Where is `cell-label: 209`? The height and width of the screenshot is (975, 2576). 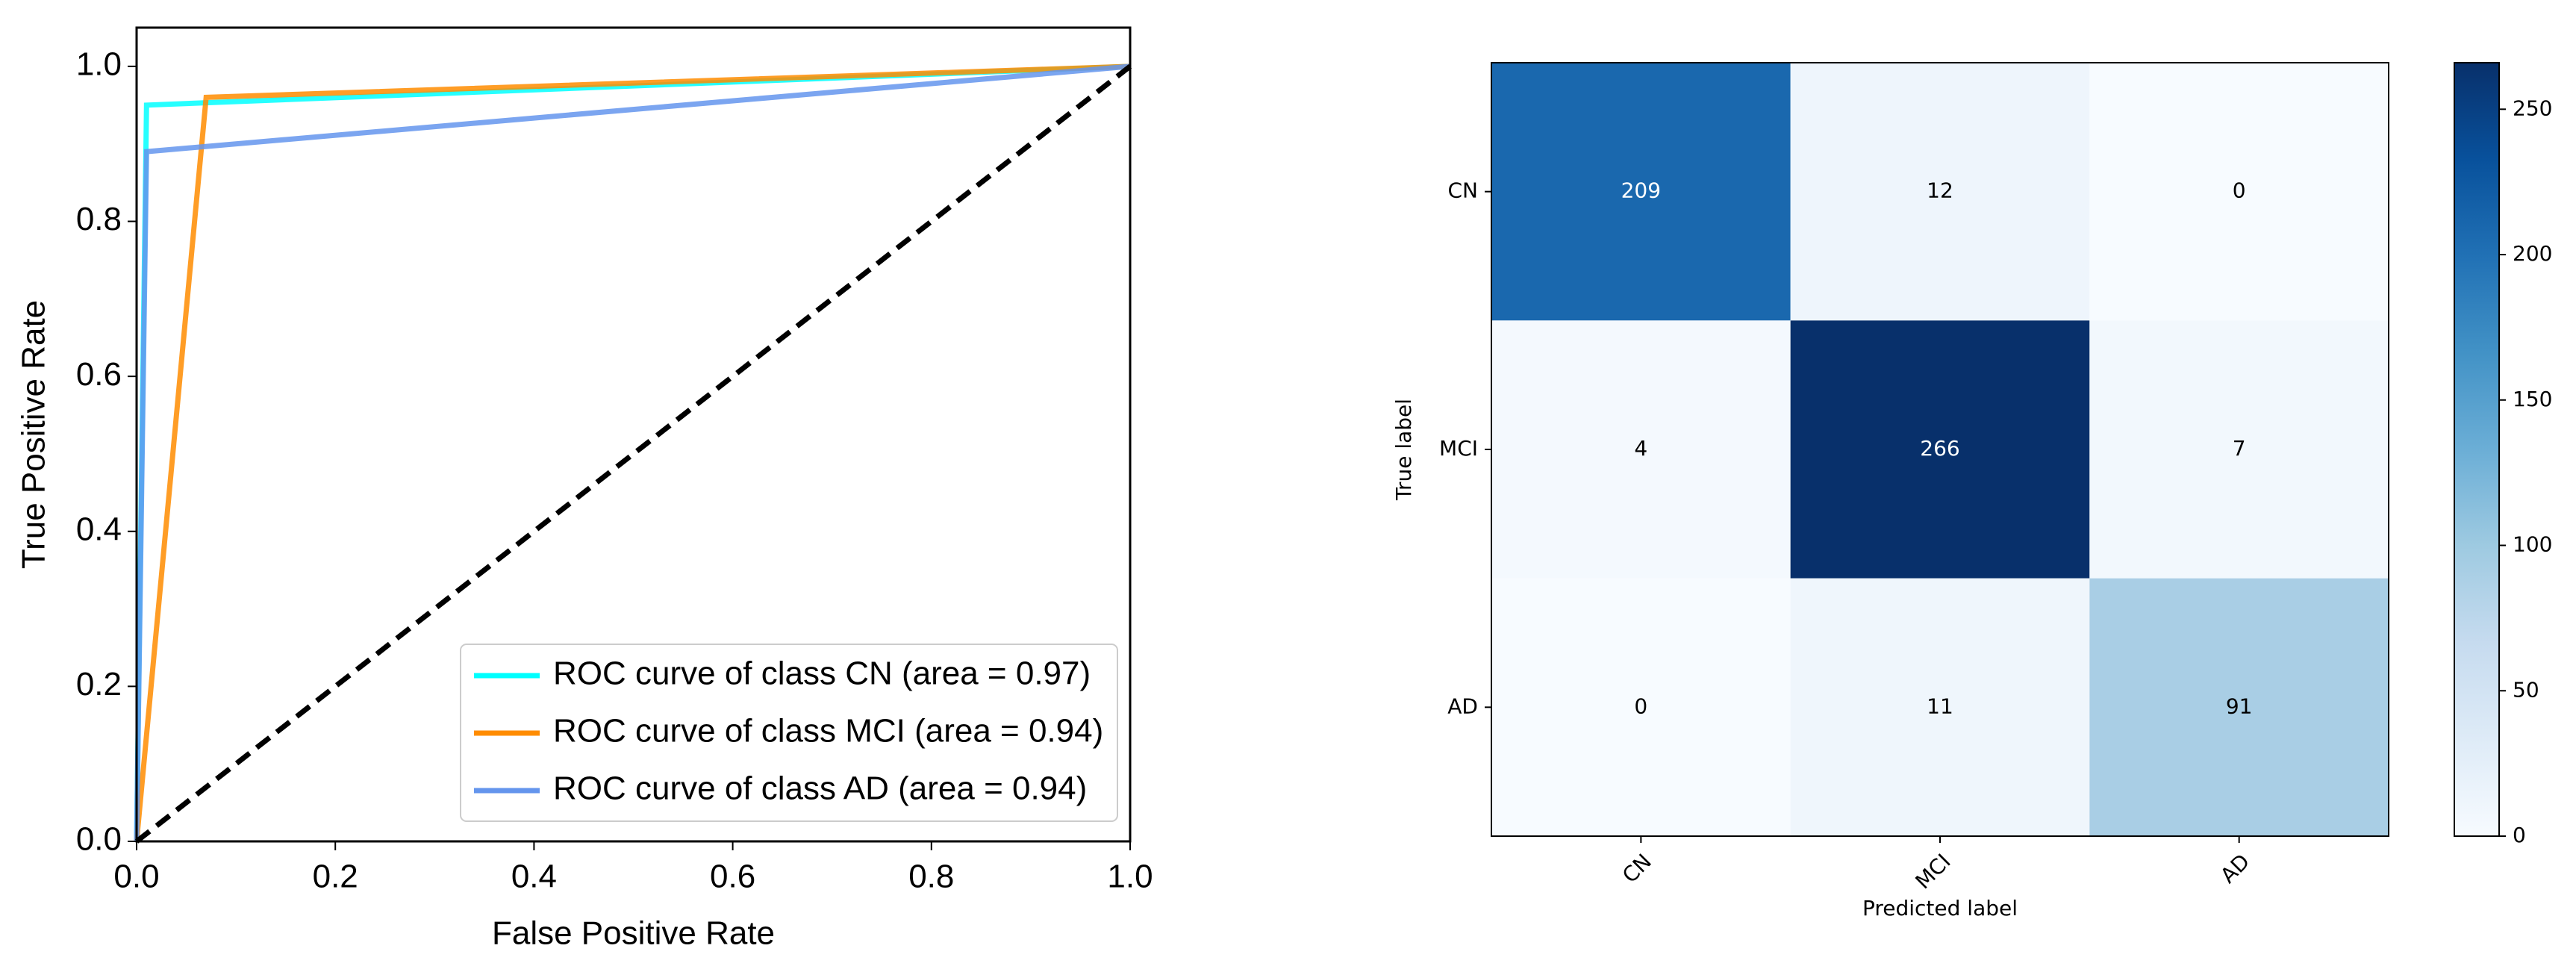 cell-label: 209 is located at coordinates (1641, 190).